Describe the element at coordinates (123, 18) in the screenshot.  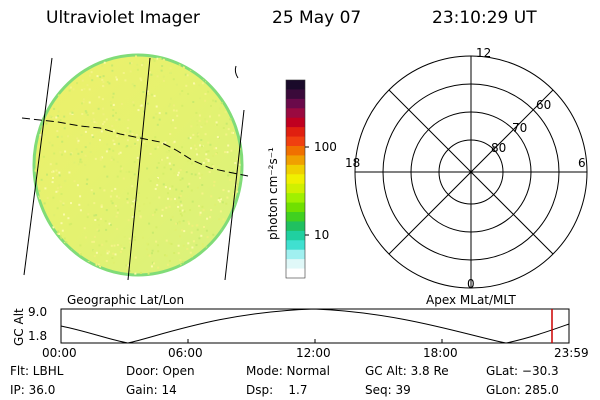
I see `instrument-title: Ultraviolet Imager` at that location.